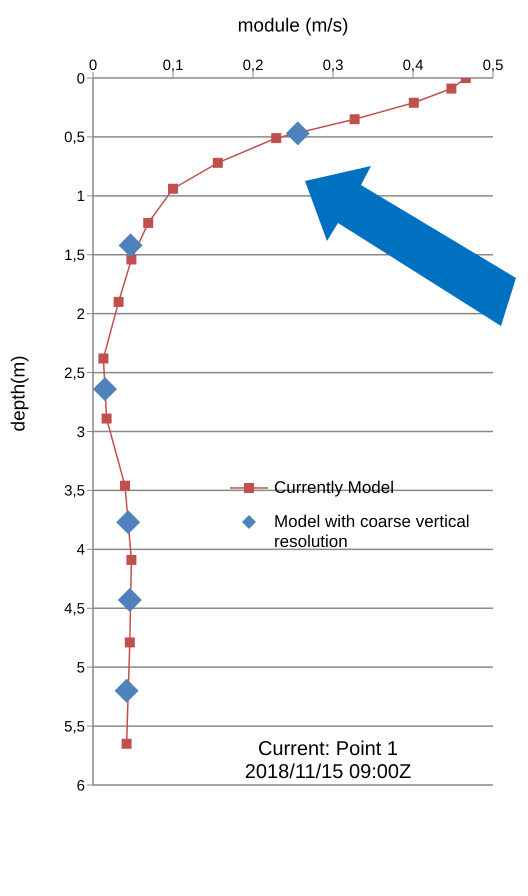 This screenshot has height=896, width=528. What do you see at coordinates (328, 761) in the screenshot?
I see `annotation: Current: Point 1 2018/11/15 09:00Z` at bounding box center [328, 761].